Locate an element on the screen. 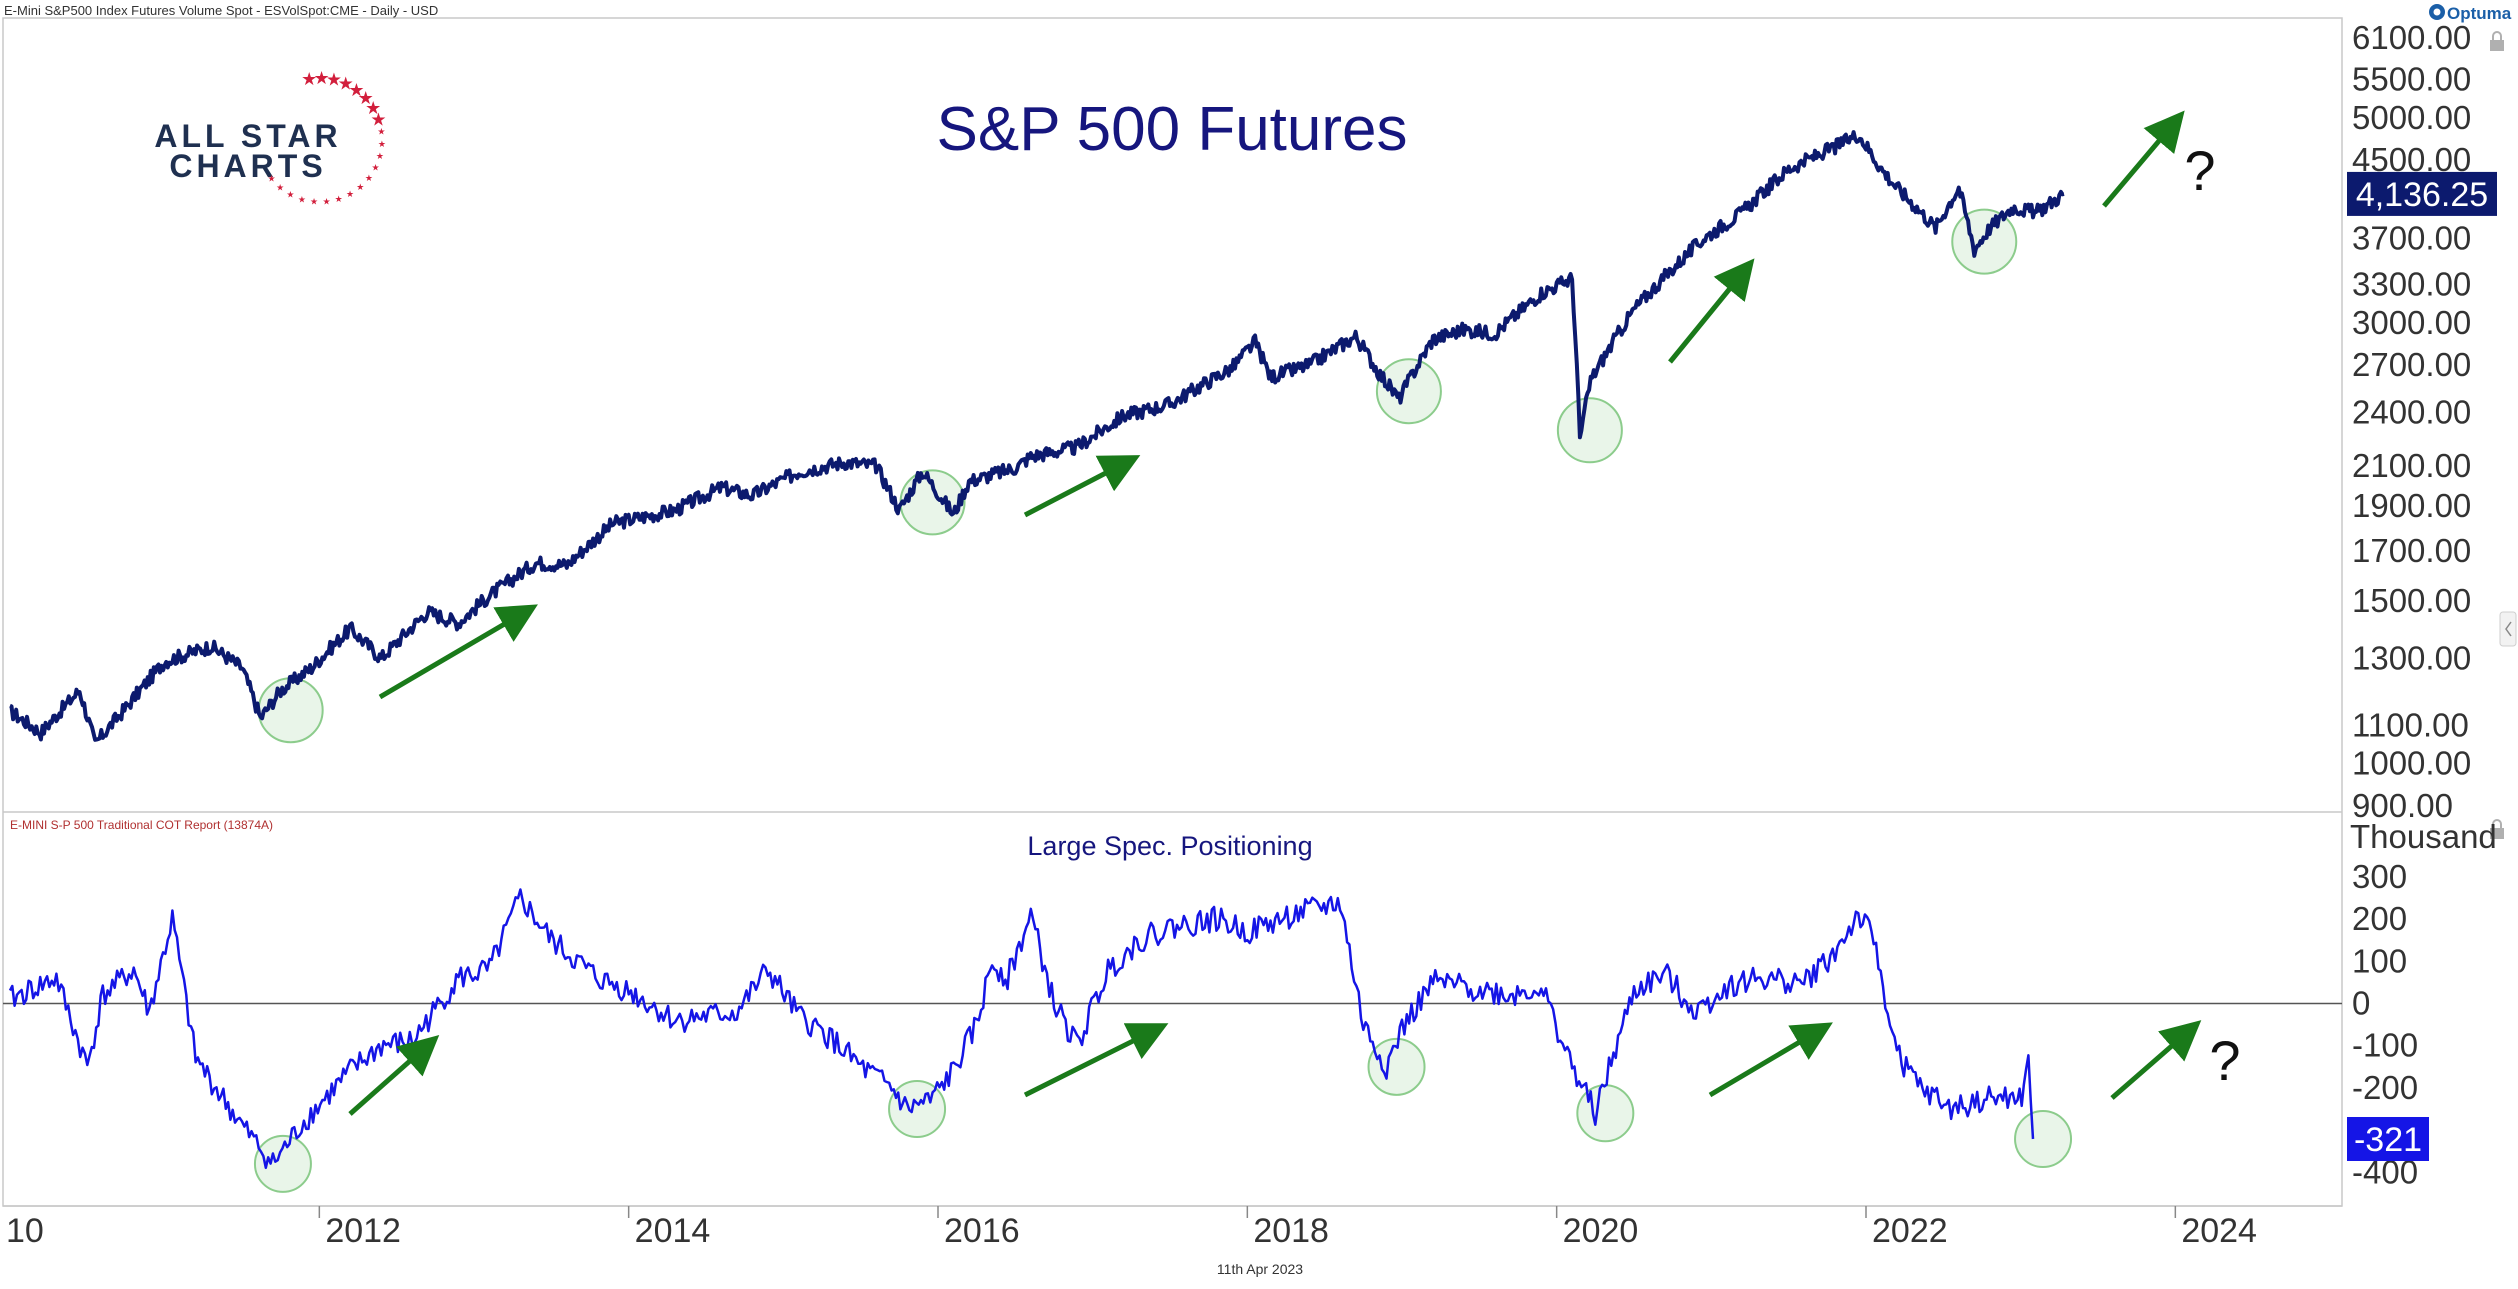 Image resolution: width=2518 pixels, height=1289 pixels. positioning-y-tick-3: 0 is located at coordinates (2361, 1003).